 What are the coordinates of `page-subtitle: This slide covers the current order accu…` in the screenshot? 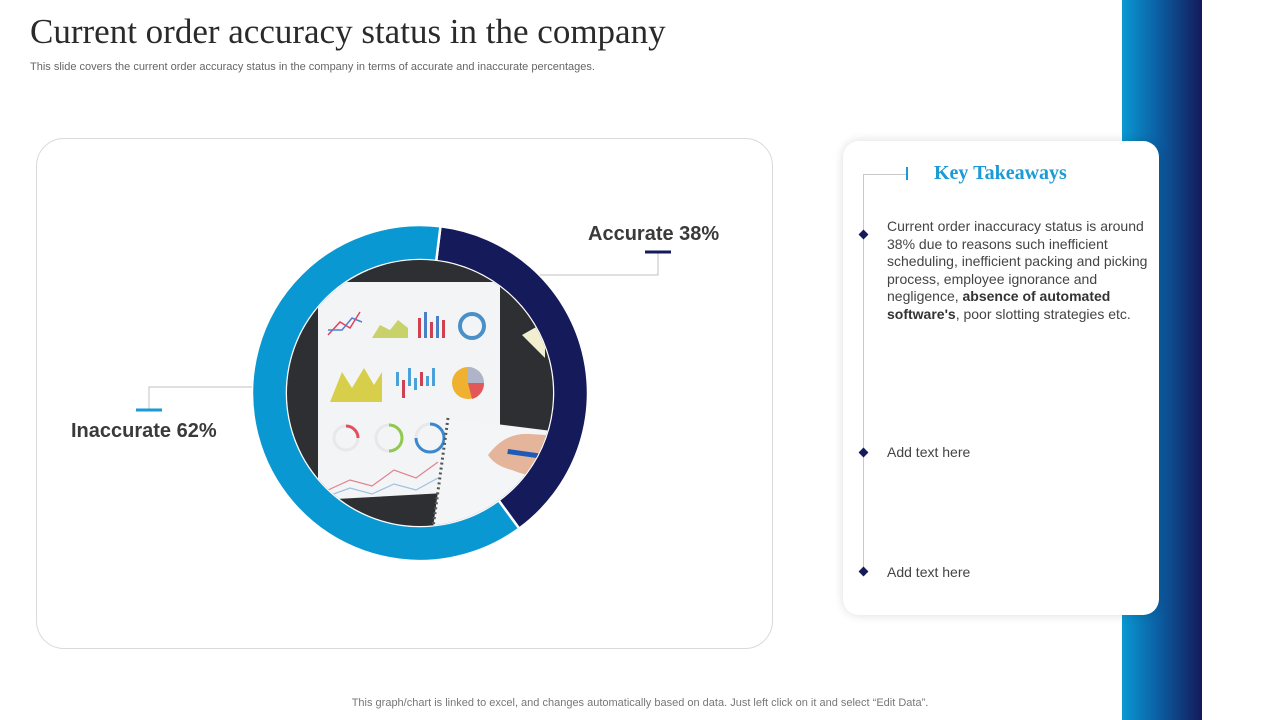 It's located at (312, 67).